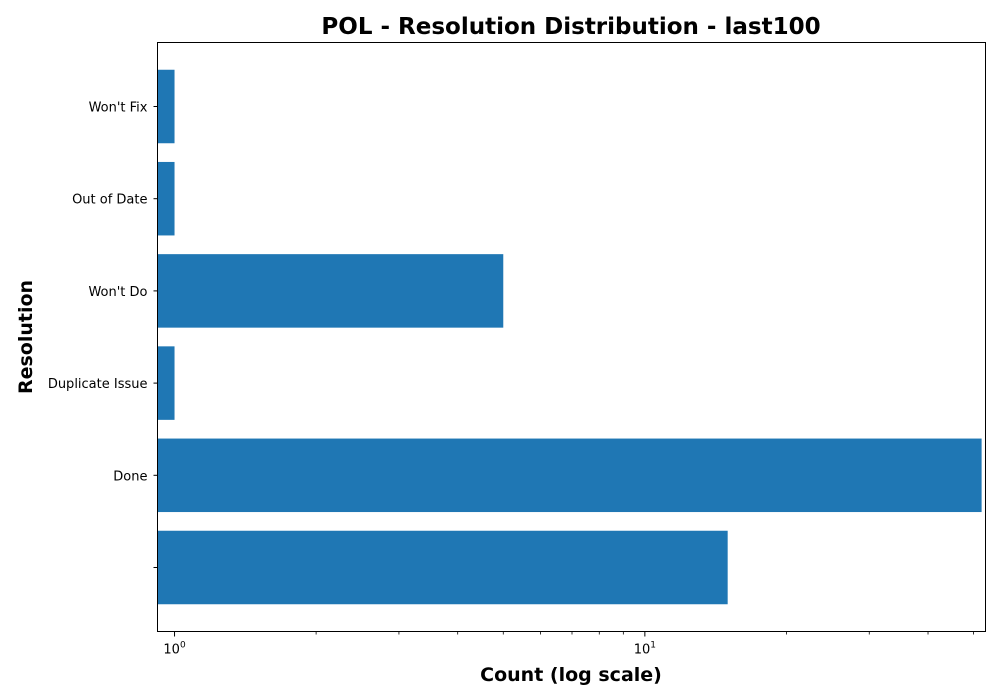 This screenshot has width=1000, height=700. I want to click on x-axis-label: Count (log scale), so click(571, 675).